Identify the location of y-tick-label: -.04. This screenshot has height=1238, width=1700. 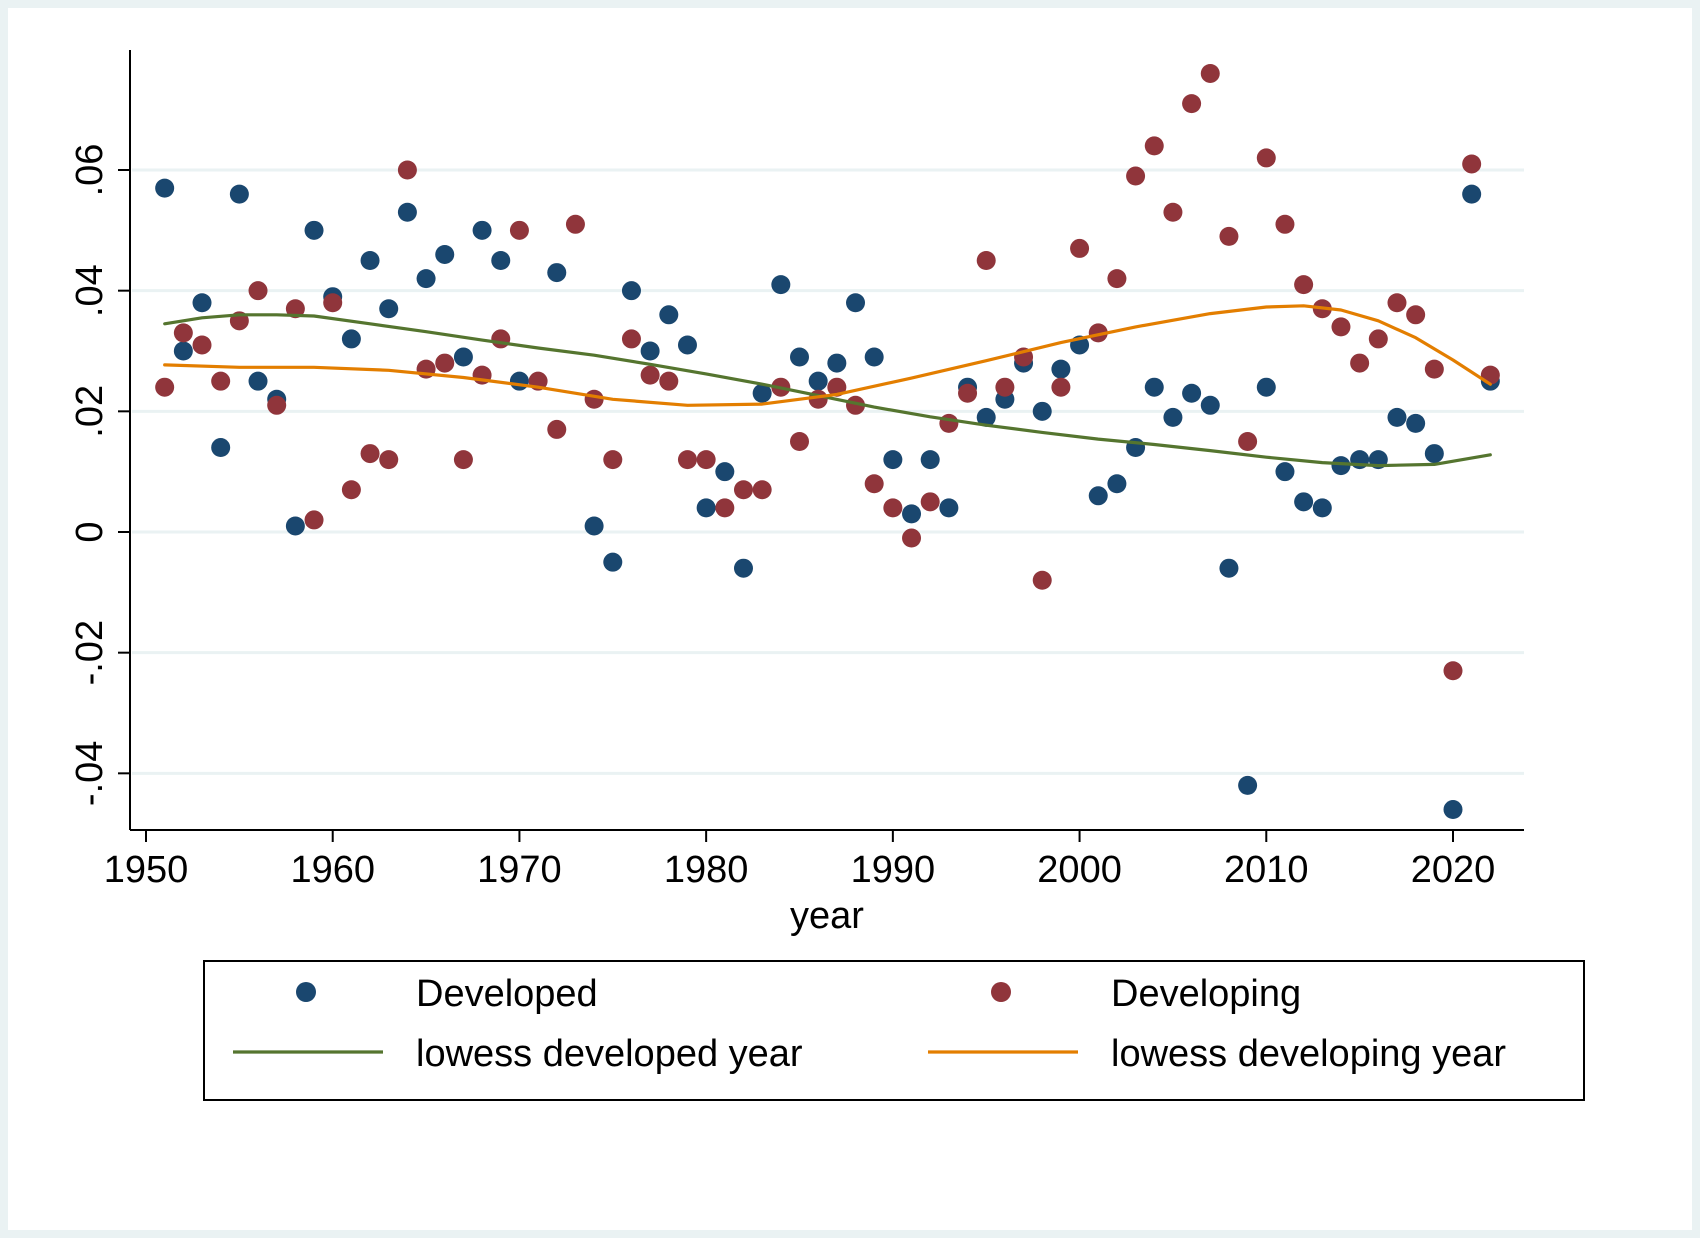
(90, 773).